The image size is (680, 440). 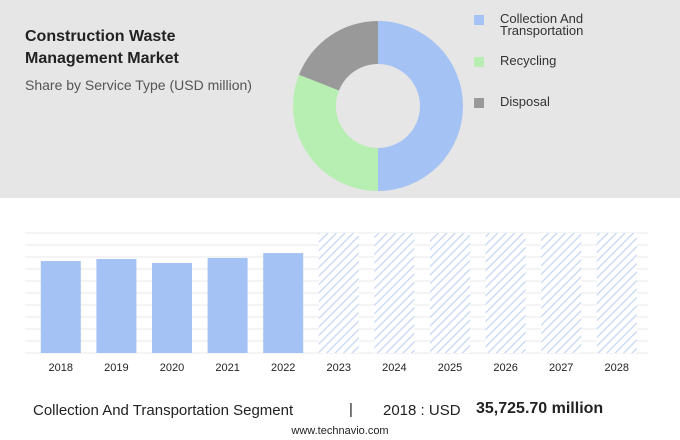 What do you see at coordinates (102, 47) in the screenshot?
I see `chart-title: Construction Waste Management Market` at bounding box center [102, 47].